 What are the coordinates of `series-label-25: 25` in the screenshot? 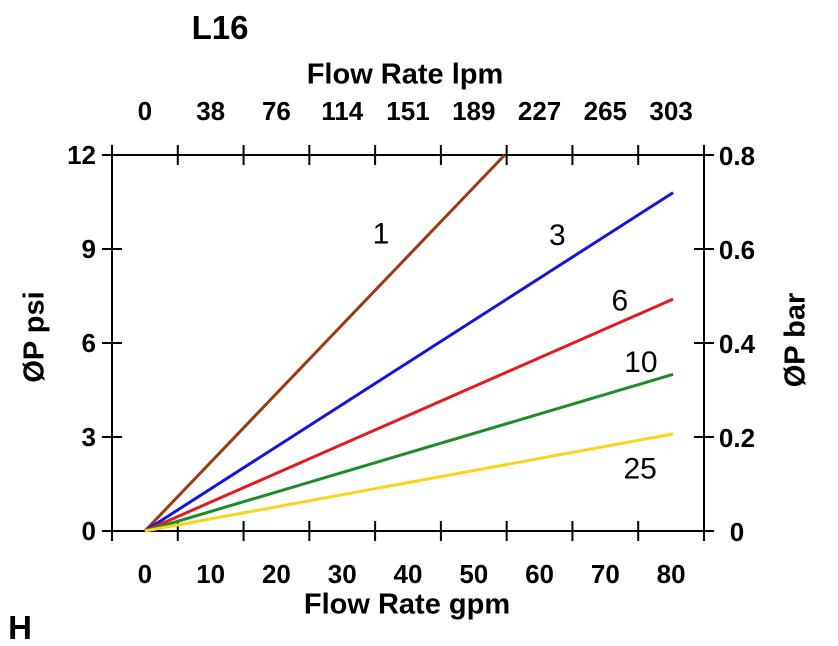 It's located at (640, 468).